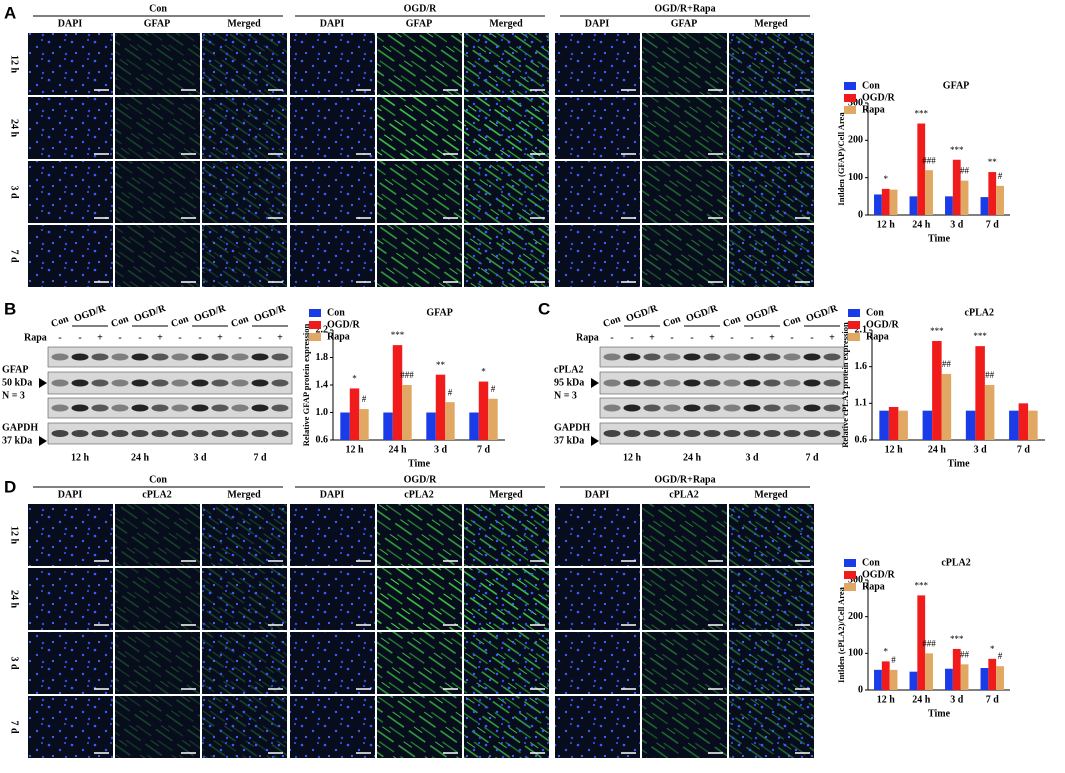 This screenshot has width=1065, height=773. Describe the element at coordinates (861, 439) in the screenshot. I see `y-tick-label: 0.6` at that location.